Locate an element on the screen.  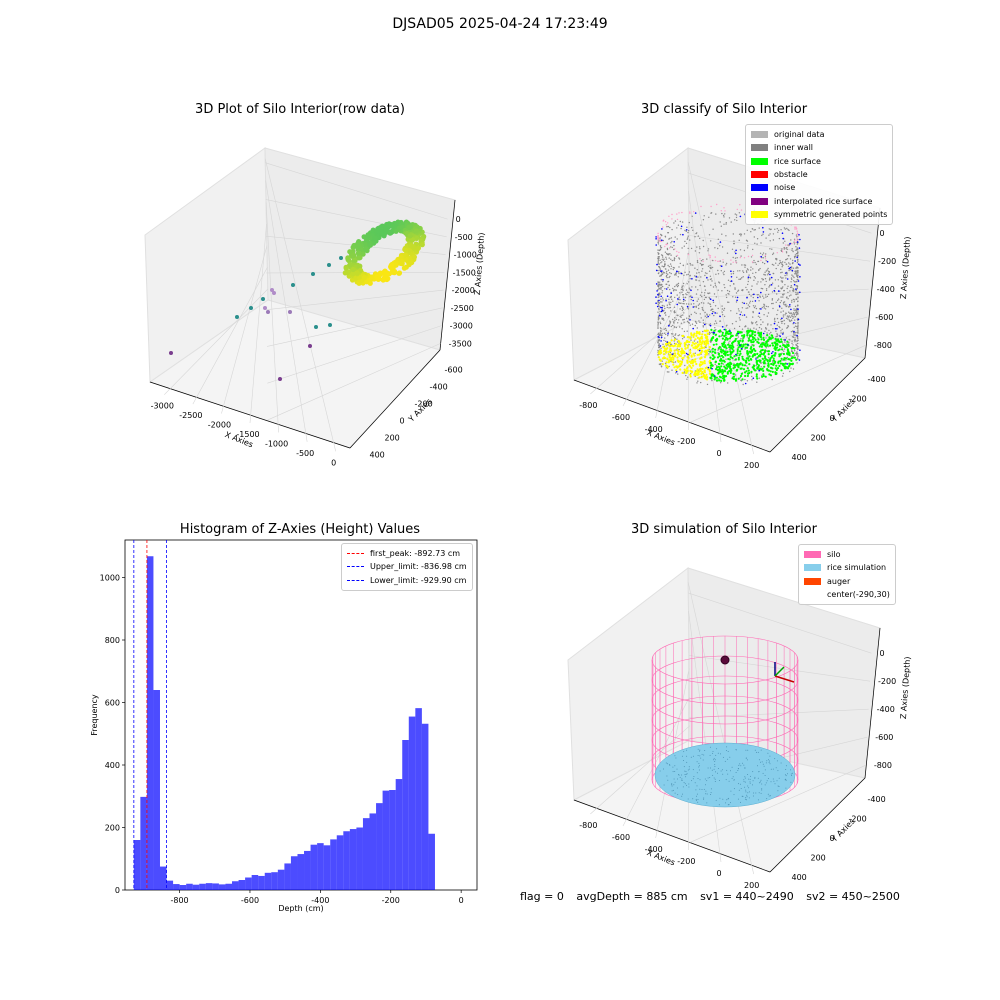
surface-point is located at coordinates (401, 257).